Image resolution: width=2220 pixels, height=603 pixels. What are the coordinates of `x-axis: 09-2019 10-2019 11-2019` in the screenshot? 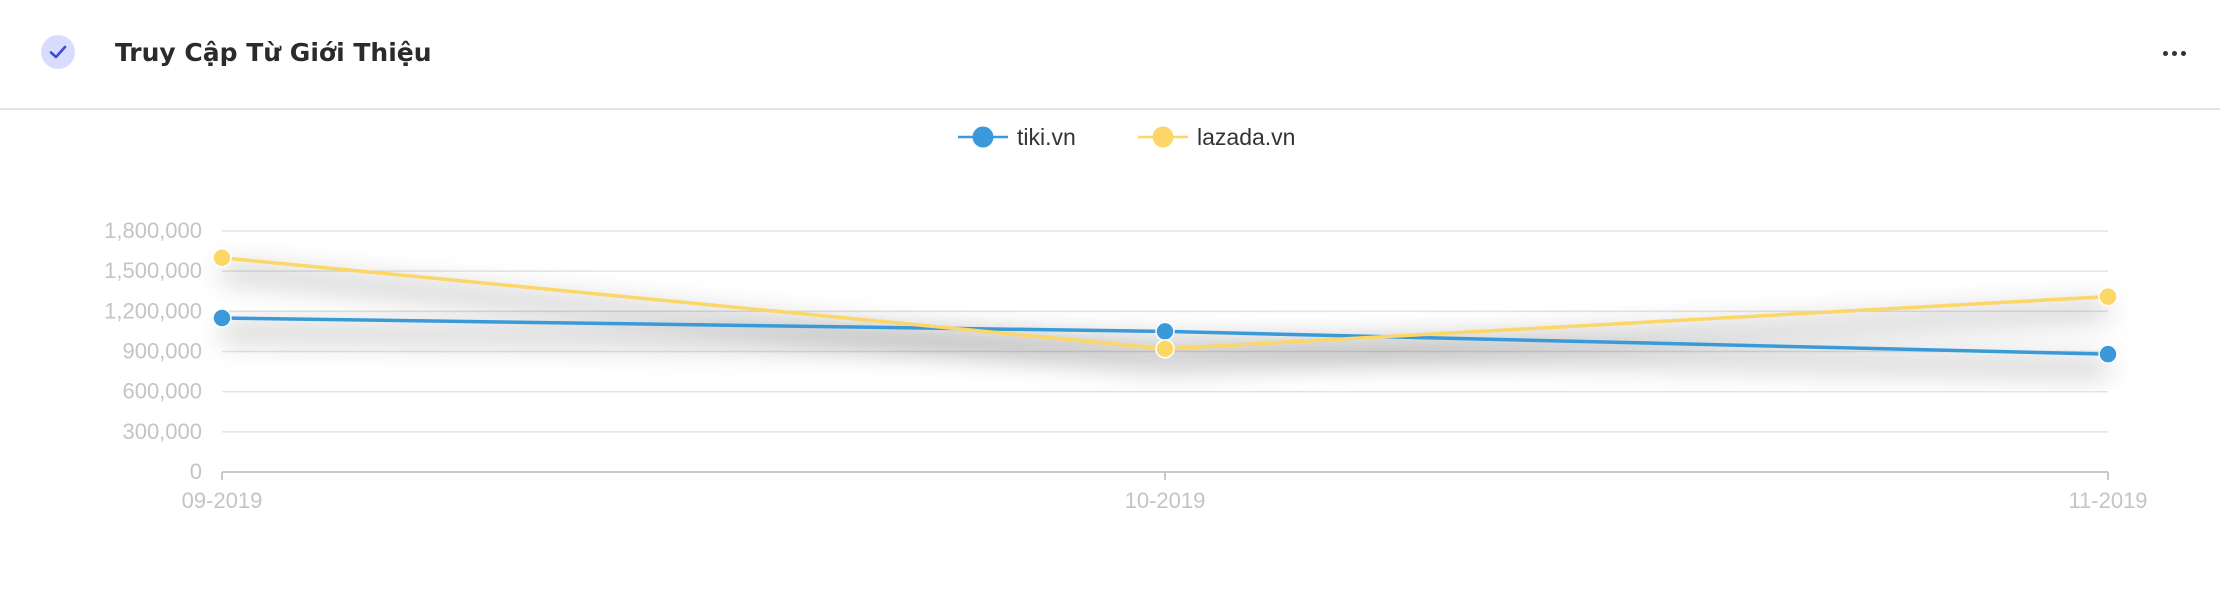 It's located at (1165, 492).